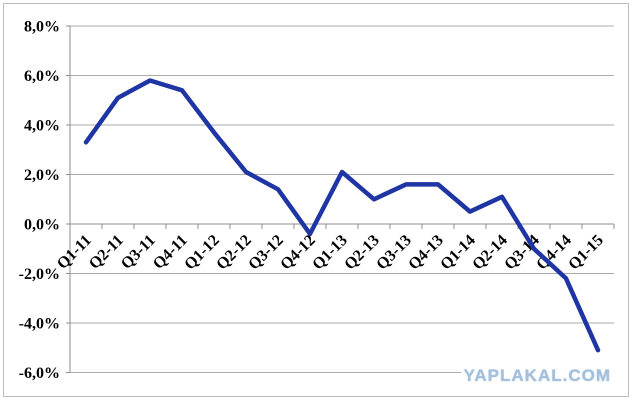 The image size is (640, 405). What do you see at coordinates (234, 253) in the screenshot?
I see `x-tick-label: Q2-12` at bounding box center [234, 253].